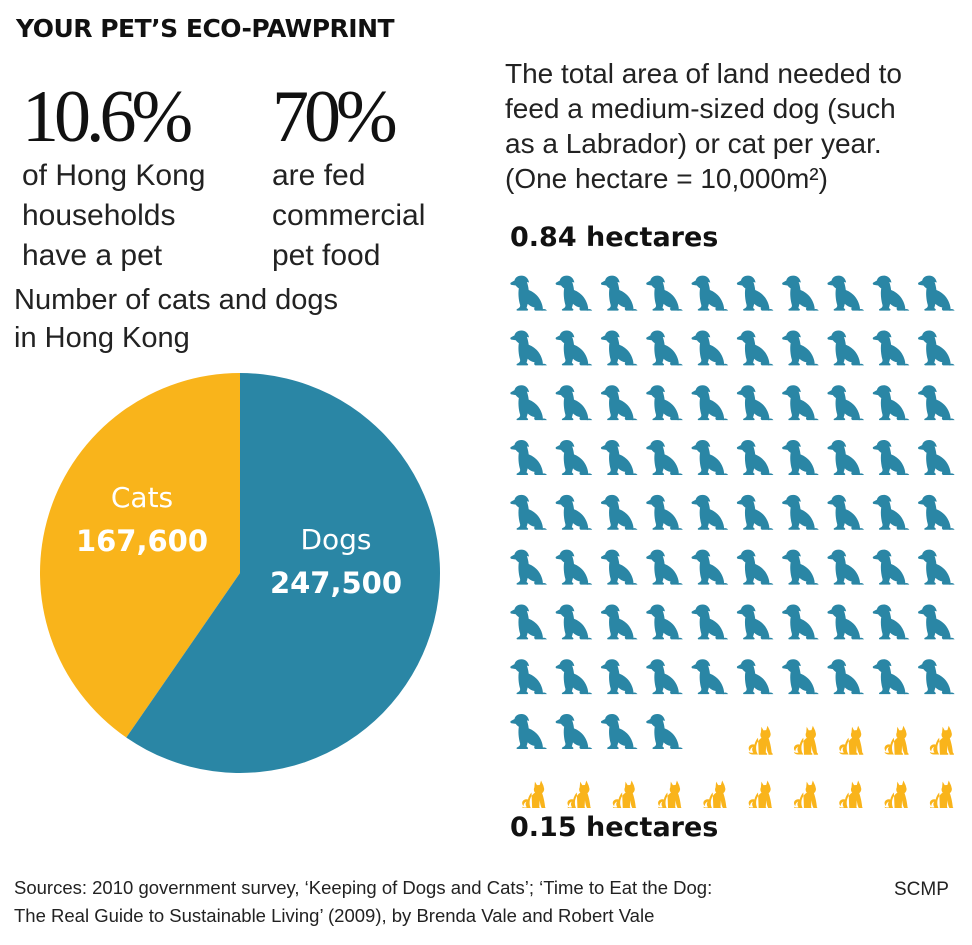 The width and height of the screenshot is (972, 945). I want to click on stat-commercial-food-line: commercial, so click(349, 215).